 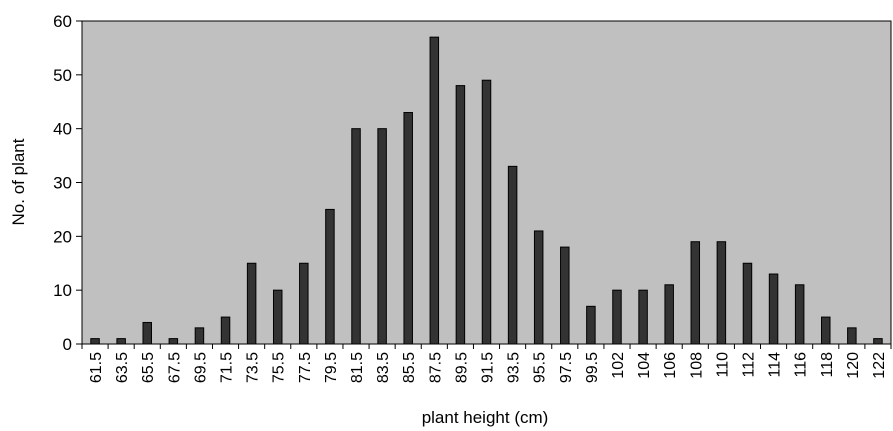 I want to click on x-tick-label: 120, so click(x=853, y=365).